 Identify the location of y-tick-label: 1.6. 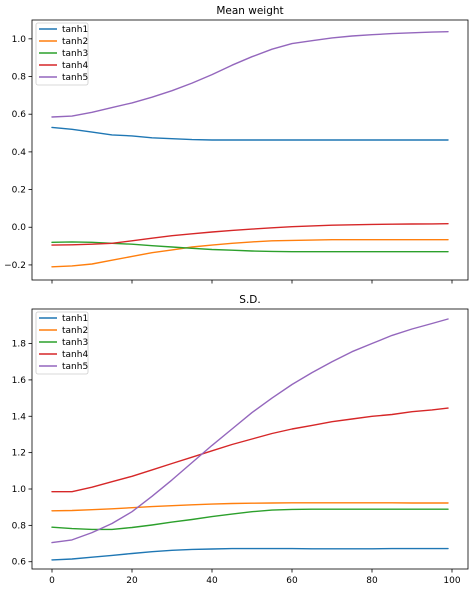
(19, 381).